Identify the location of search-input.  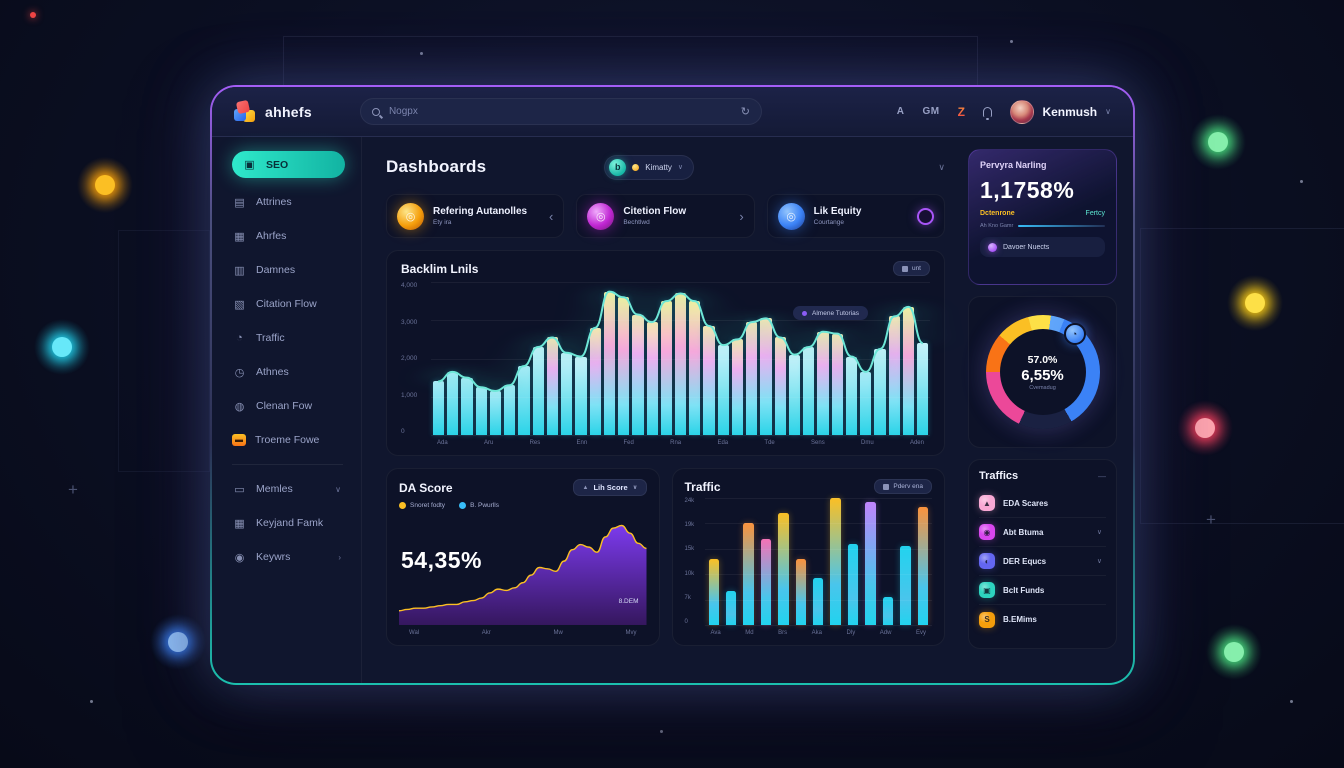
(560, 111).